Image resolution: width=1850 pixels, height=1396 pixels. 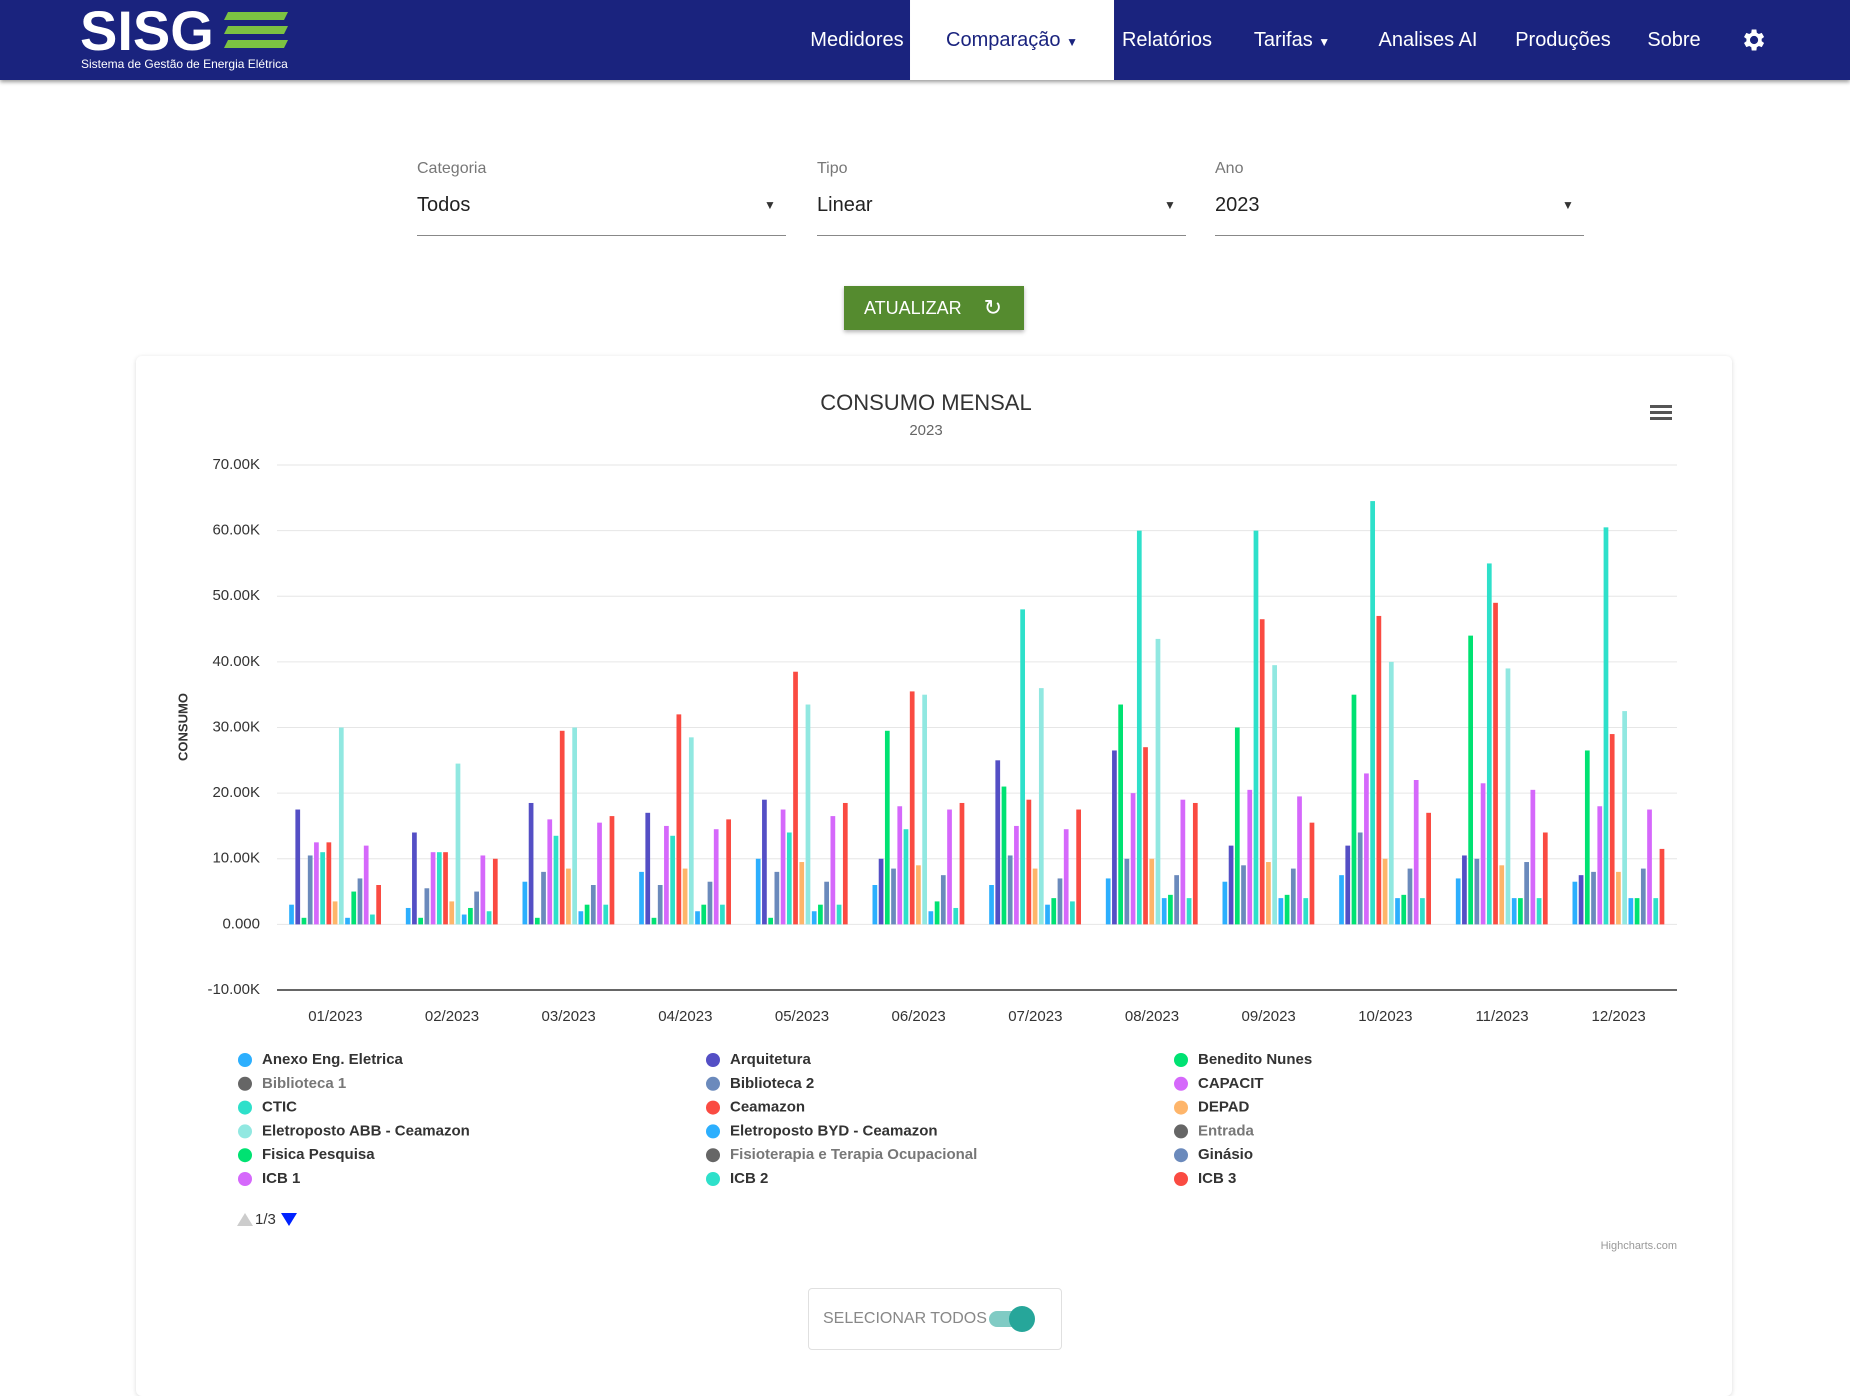 I want to click on legend-next, so click(x=289, y=1219).